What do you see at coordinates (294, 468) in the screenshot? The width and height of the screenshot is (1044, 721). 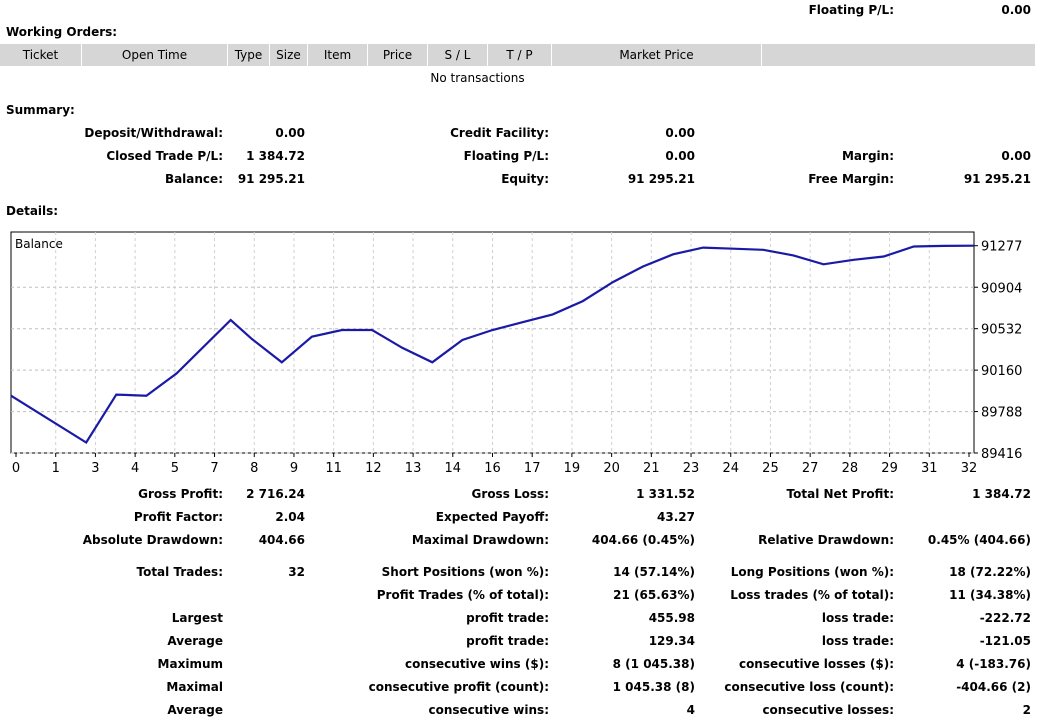 I see `x-tick-label: 9` at bounding box center [294, 468].